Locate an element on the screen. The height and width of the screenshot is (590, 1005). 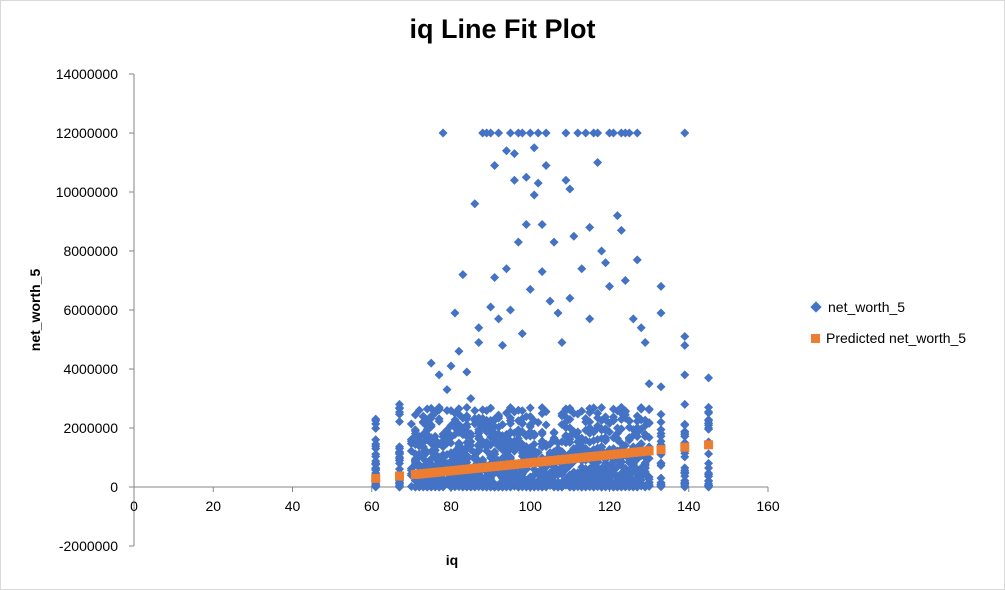
legend-label: net_worth_5 is located at coordinates (867, 307).